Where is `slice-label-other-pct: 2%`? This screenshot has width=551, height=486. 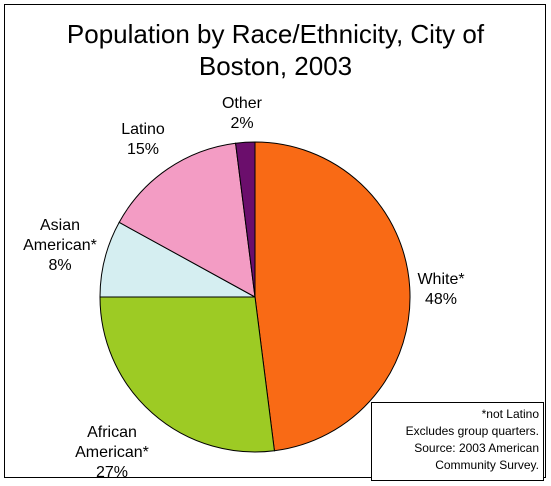
slice-label-other-pct: 2% is located at coordinates (242, 123).